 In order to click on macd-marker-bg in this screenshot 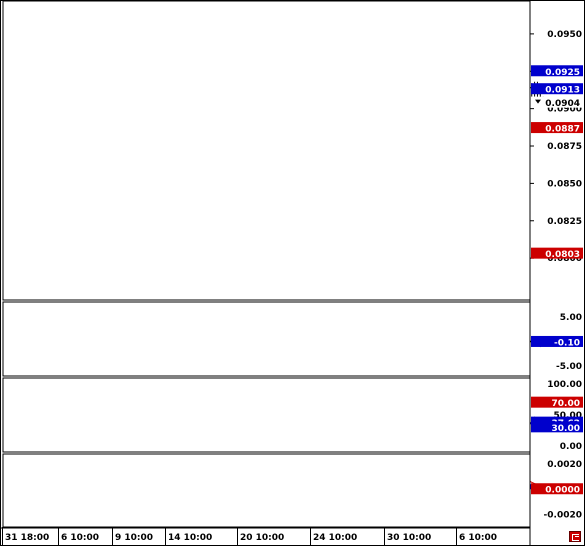, I will do `click(557, 489)`.